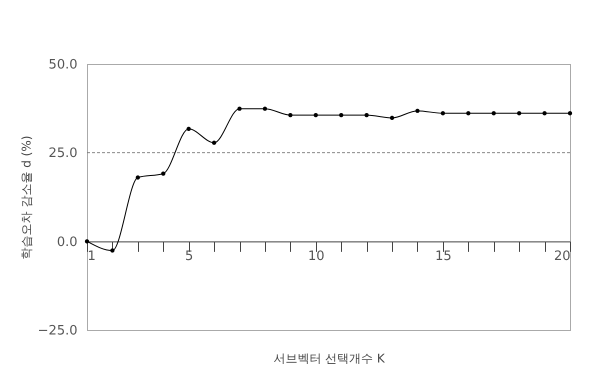 This screenshot has height=372, width=613. What do you see at coordinates (67, 242) in the screenshot?
I see `y-tick-label: 0.0` at bounding box center [67, 242].